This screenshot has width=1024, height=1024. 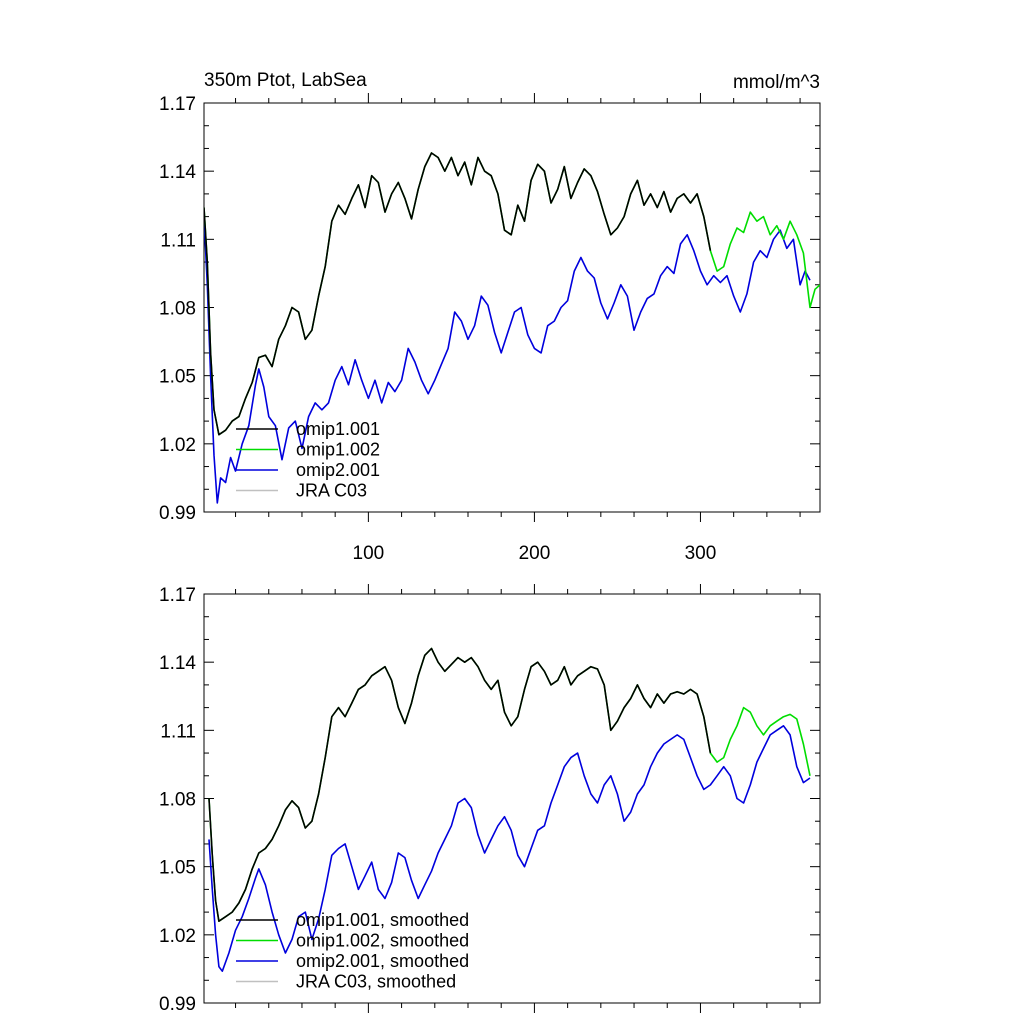 I want to click on legend-label: omip2.001, smoothed, so click(x=382, y=961).